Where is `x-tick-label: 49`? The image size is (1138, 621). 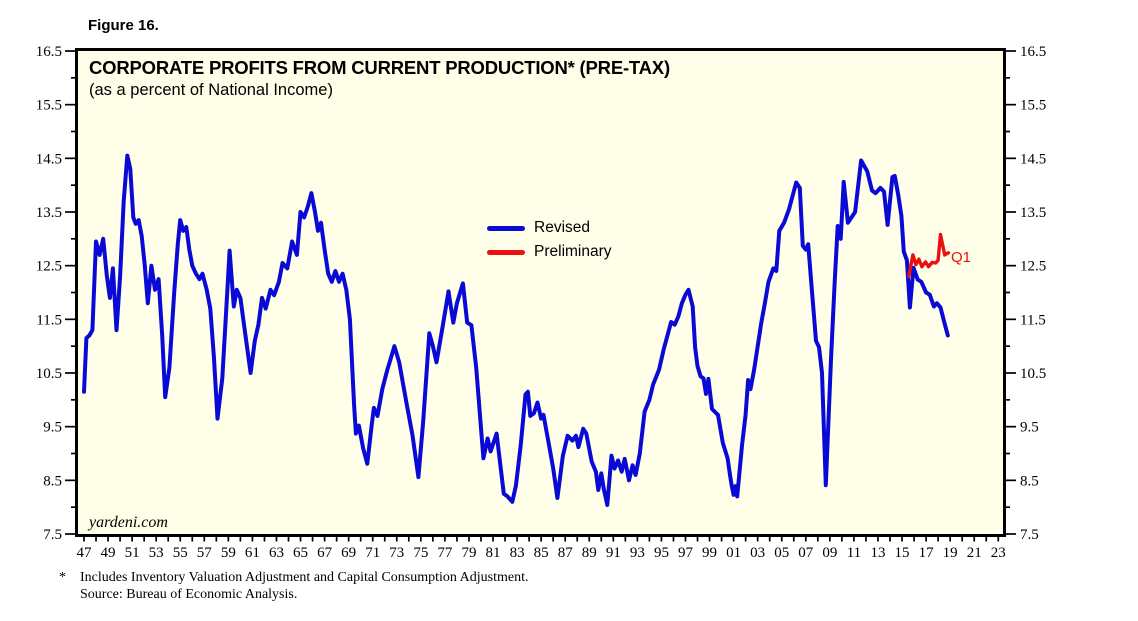
x-tick-label: 49 is located at coordinates (108, 553).